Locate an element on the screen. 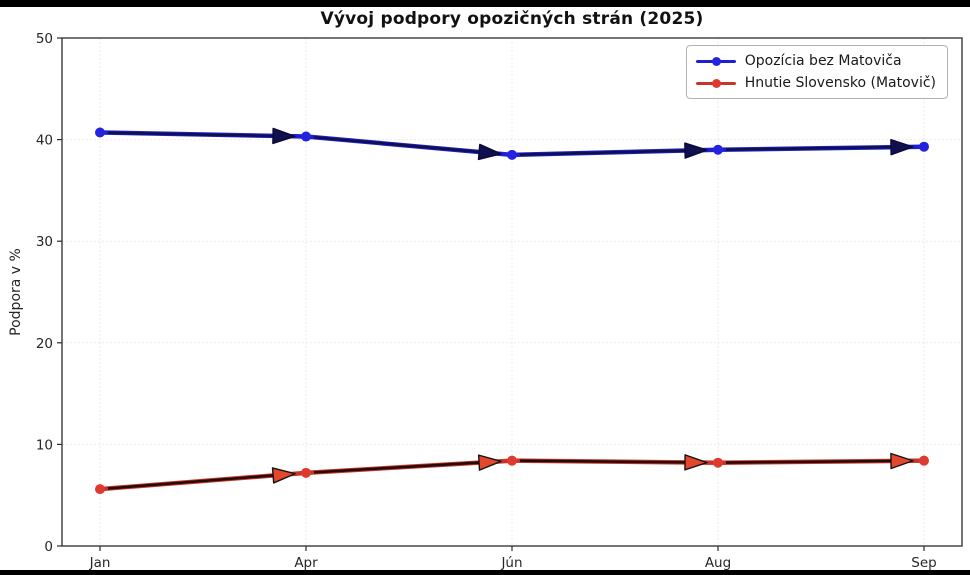 Image resolution: width=970 pixels, height=575 pixels. svg-text: 30 is located at coordinates (44, 242).